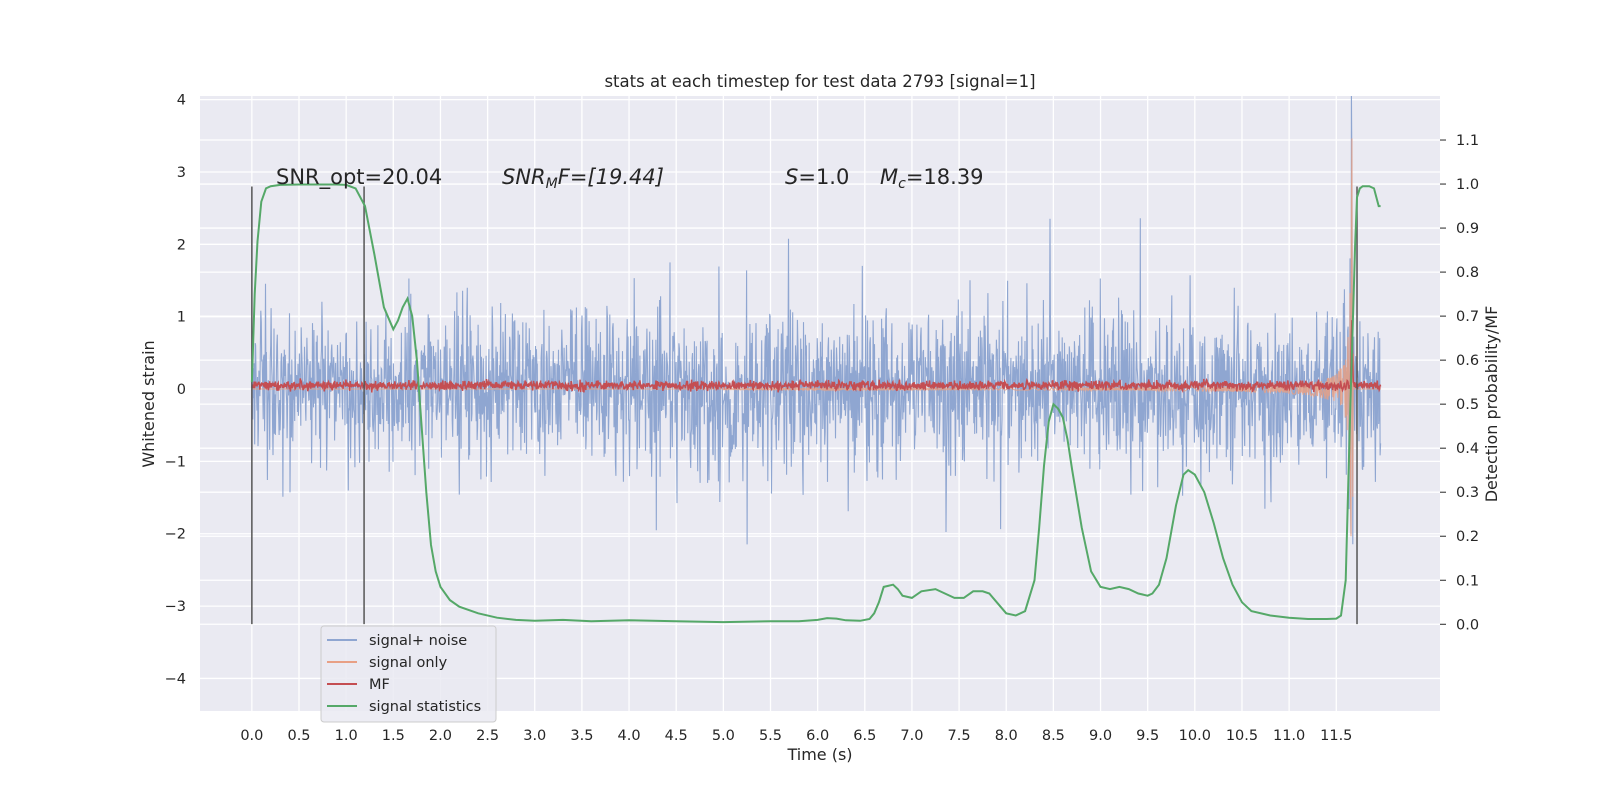 This screenshot has width=1600, height=800. What do you see at coordinates (676, 736) in the screenshot?
I see `x-tick-label: 4.5` at bounding box center [676, 736].